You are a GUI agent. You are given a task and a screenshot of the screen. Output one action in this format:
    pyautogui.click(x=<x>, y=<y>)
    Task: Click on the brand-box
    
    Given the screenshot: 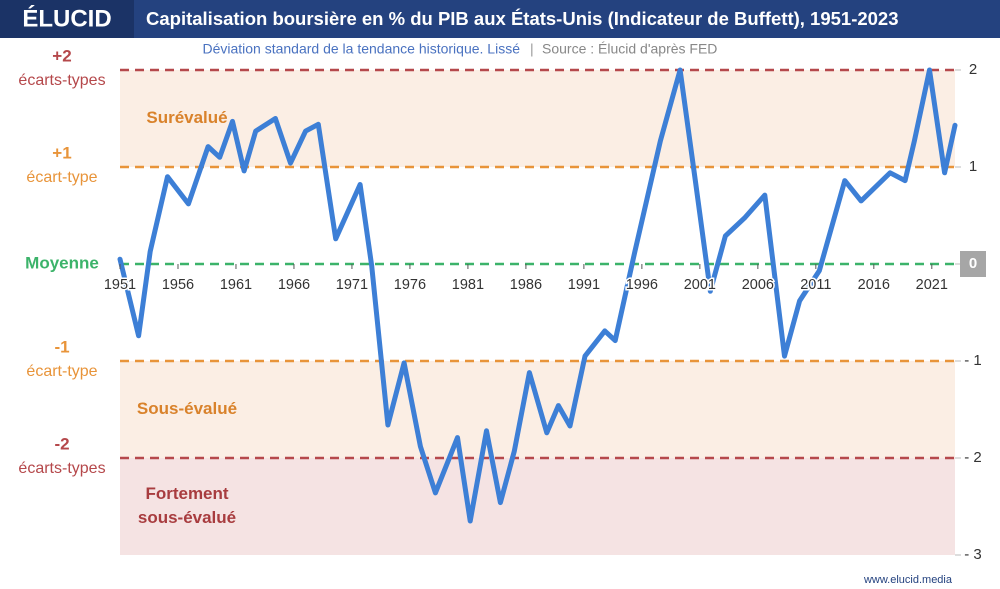 What is the action you would take?
    pyautogui.click(x=67, y=19)
    